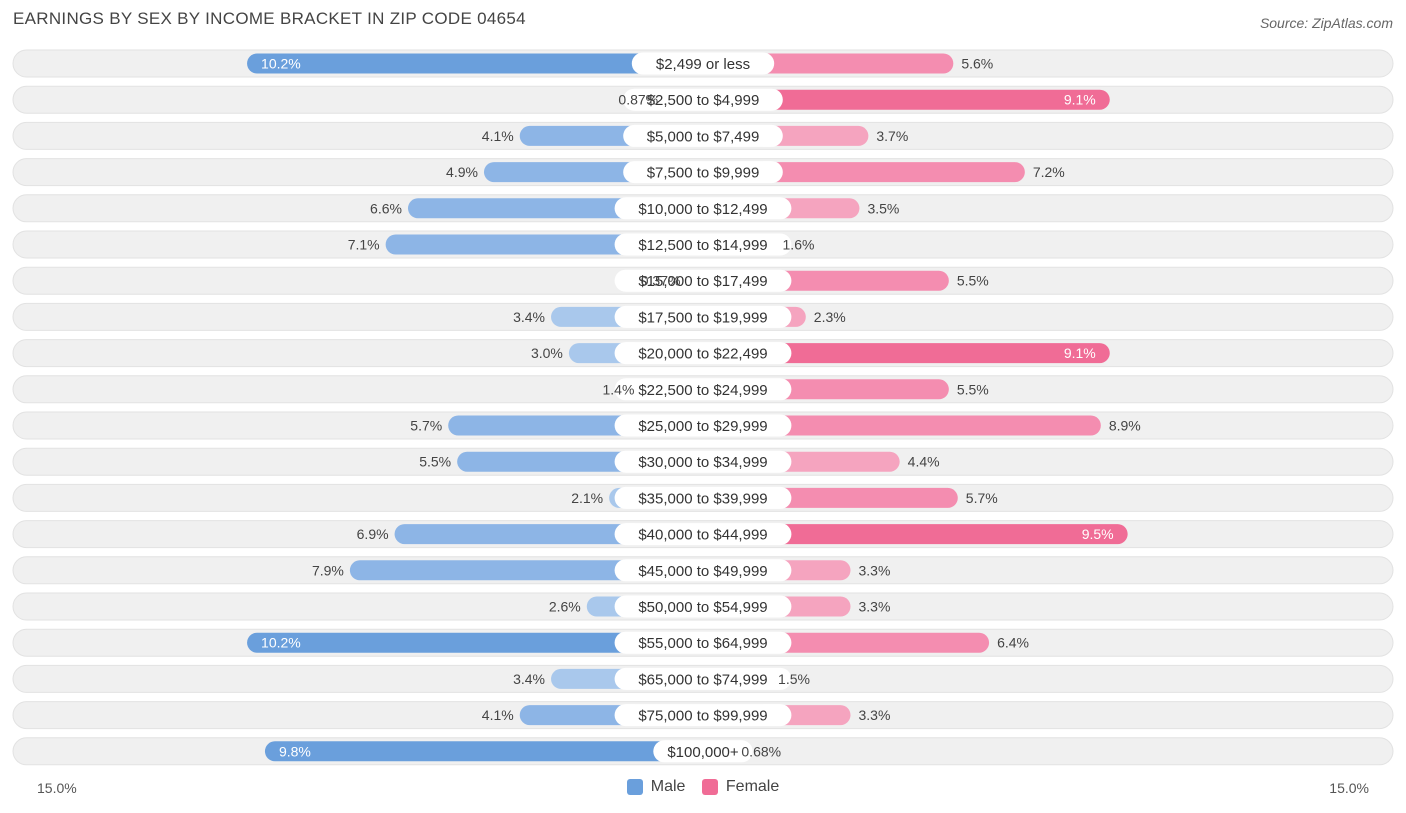  I want to click on value-label-male: 1.4%, so click(618, 389).